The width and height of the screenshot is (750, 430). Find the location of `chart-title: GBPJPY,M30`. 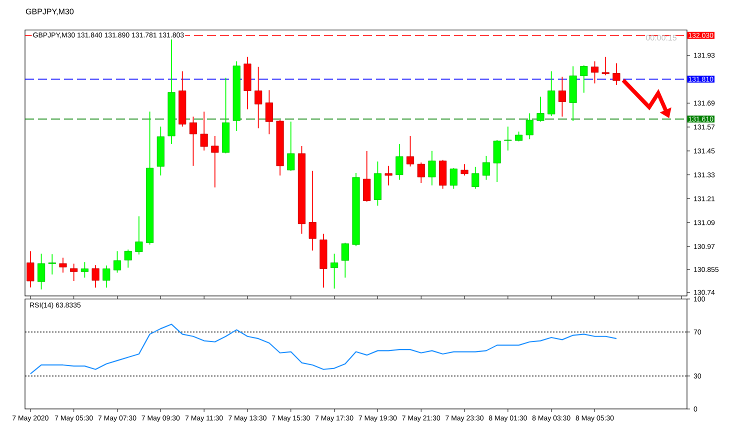

chart-title: GBPJPY,M30 is located at coordinates (50, 12).